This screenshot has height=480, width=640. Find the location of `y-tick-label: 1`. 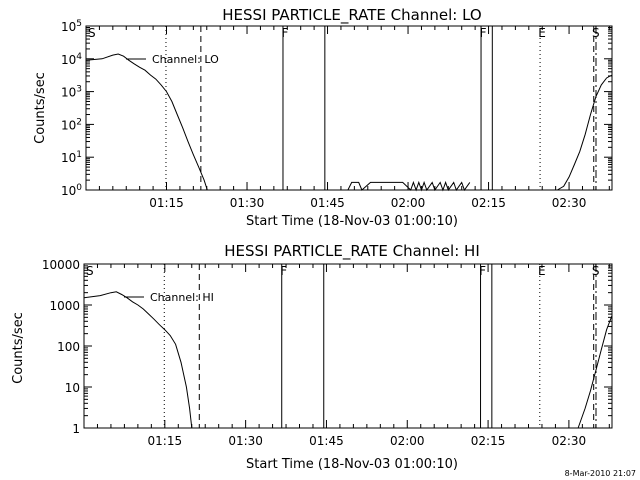

y-tick-label: 1 is located at coordinates (76, 429).